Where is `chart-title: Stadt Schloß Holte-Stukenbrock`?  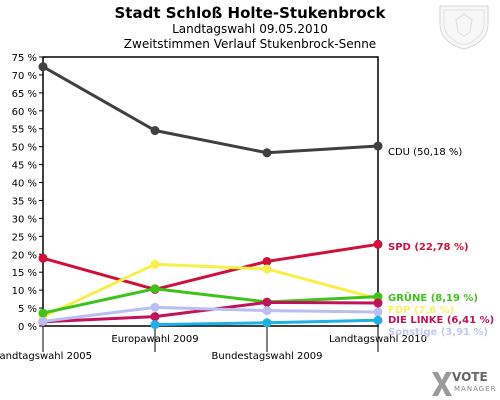 chart-title: Stadt Schloß Holte-Stukenbrock is located at coordinates (250, 13).